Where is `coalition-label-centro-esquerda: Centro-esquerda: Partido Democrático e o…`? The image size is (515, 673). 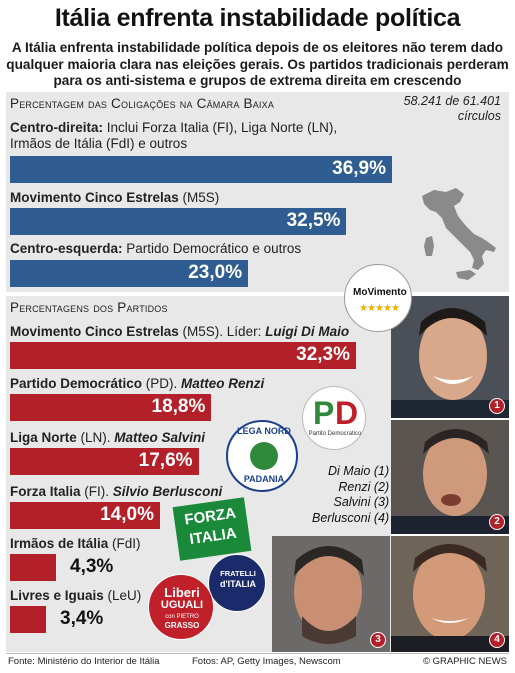
coalition-label-centro-esquerda: Centro-esquerda: Partido Democrático e o… is located at coordinates (156, 248).